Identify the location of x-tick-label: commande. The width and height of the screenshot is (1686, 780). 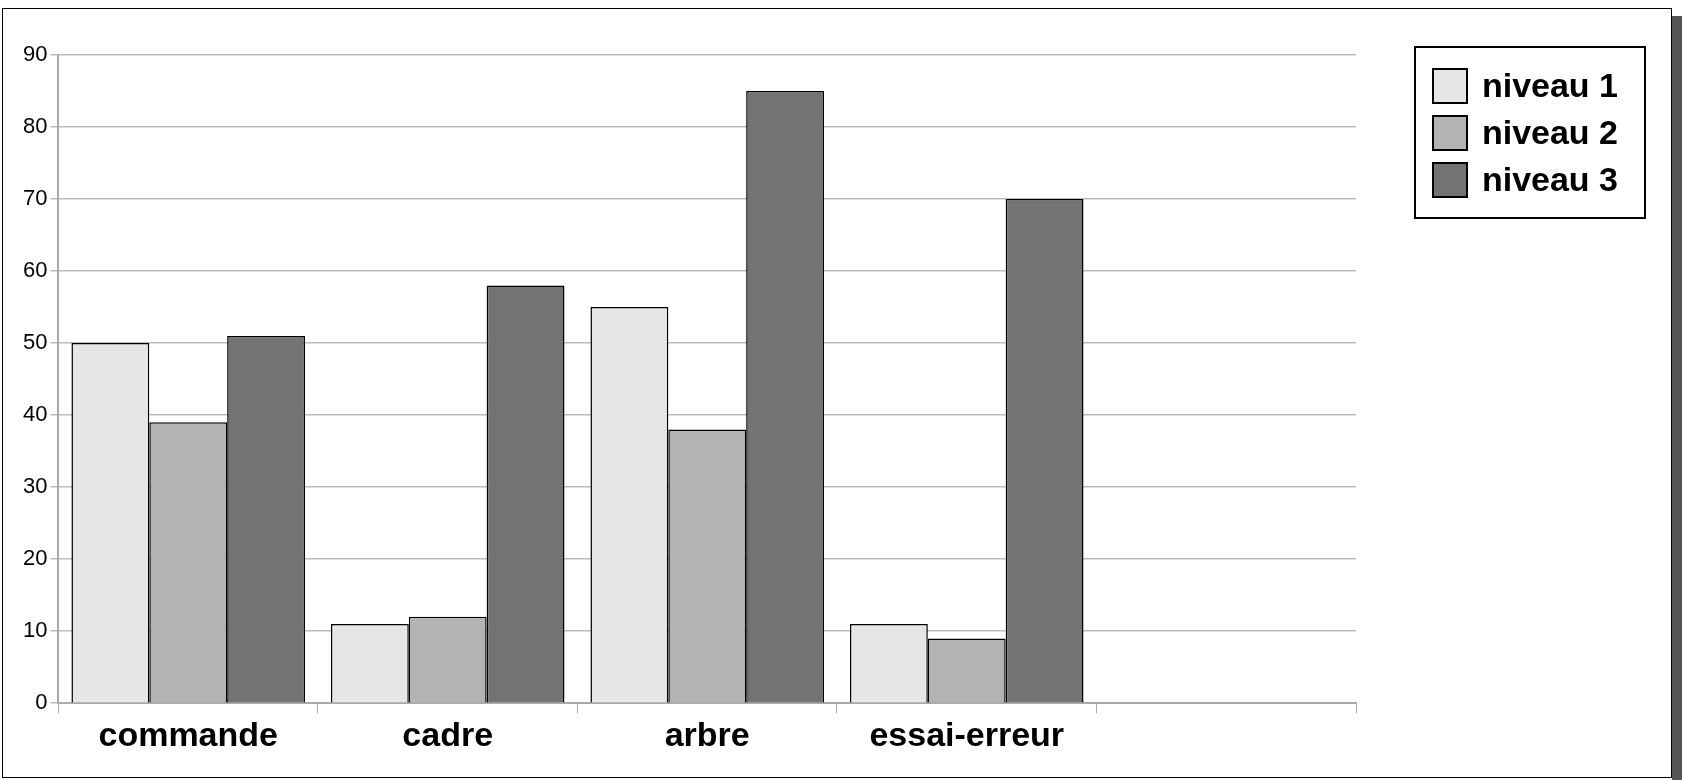
(188, 733).